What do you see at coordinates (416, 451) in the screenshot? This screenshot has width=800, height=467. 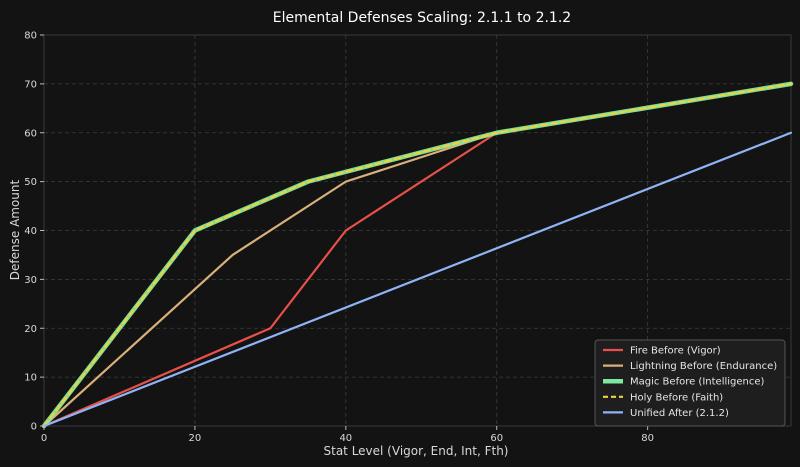 I see `x-axis-label: Stat Level (Vigor, End, Int, Fth)` at bounding box center [416, 451].